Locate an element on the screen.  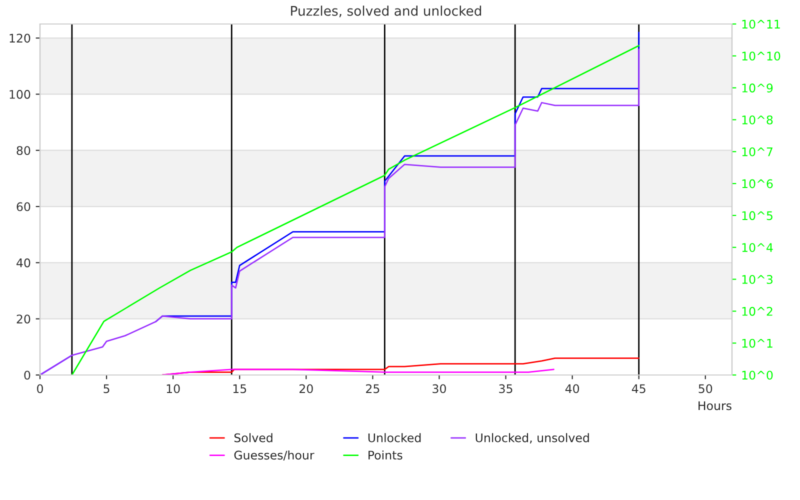
chart-title: Puzzles, solved and unlocked is located at coordinates (386, 12).